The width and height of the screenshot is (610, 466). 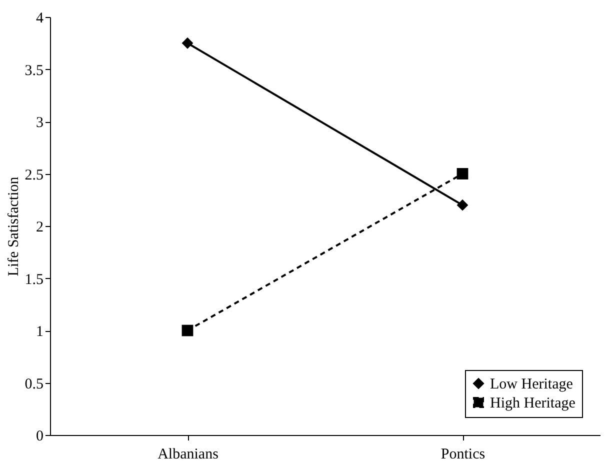 What do you see at coordinates (40, 436) in the screenshot?
I see `y-tick-label: 0` at bounding box center [40, 436].